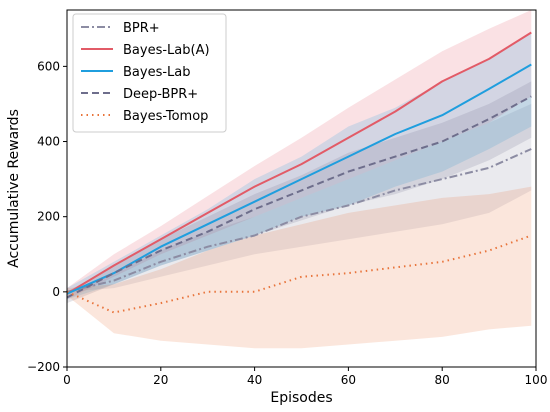 The width and height of the screenshot is (550, 412). I want to click on x-axis-label: Episodes, so click(301, 398).